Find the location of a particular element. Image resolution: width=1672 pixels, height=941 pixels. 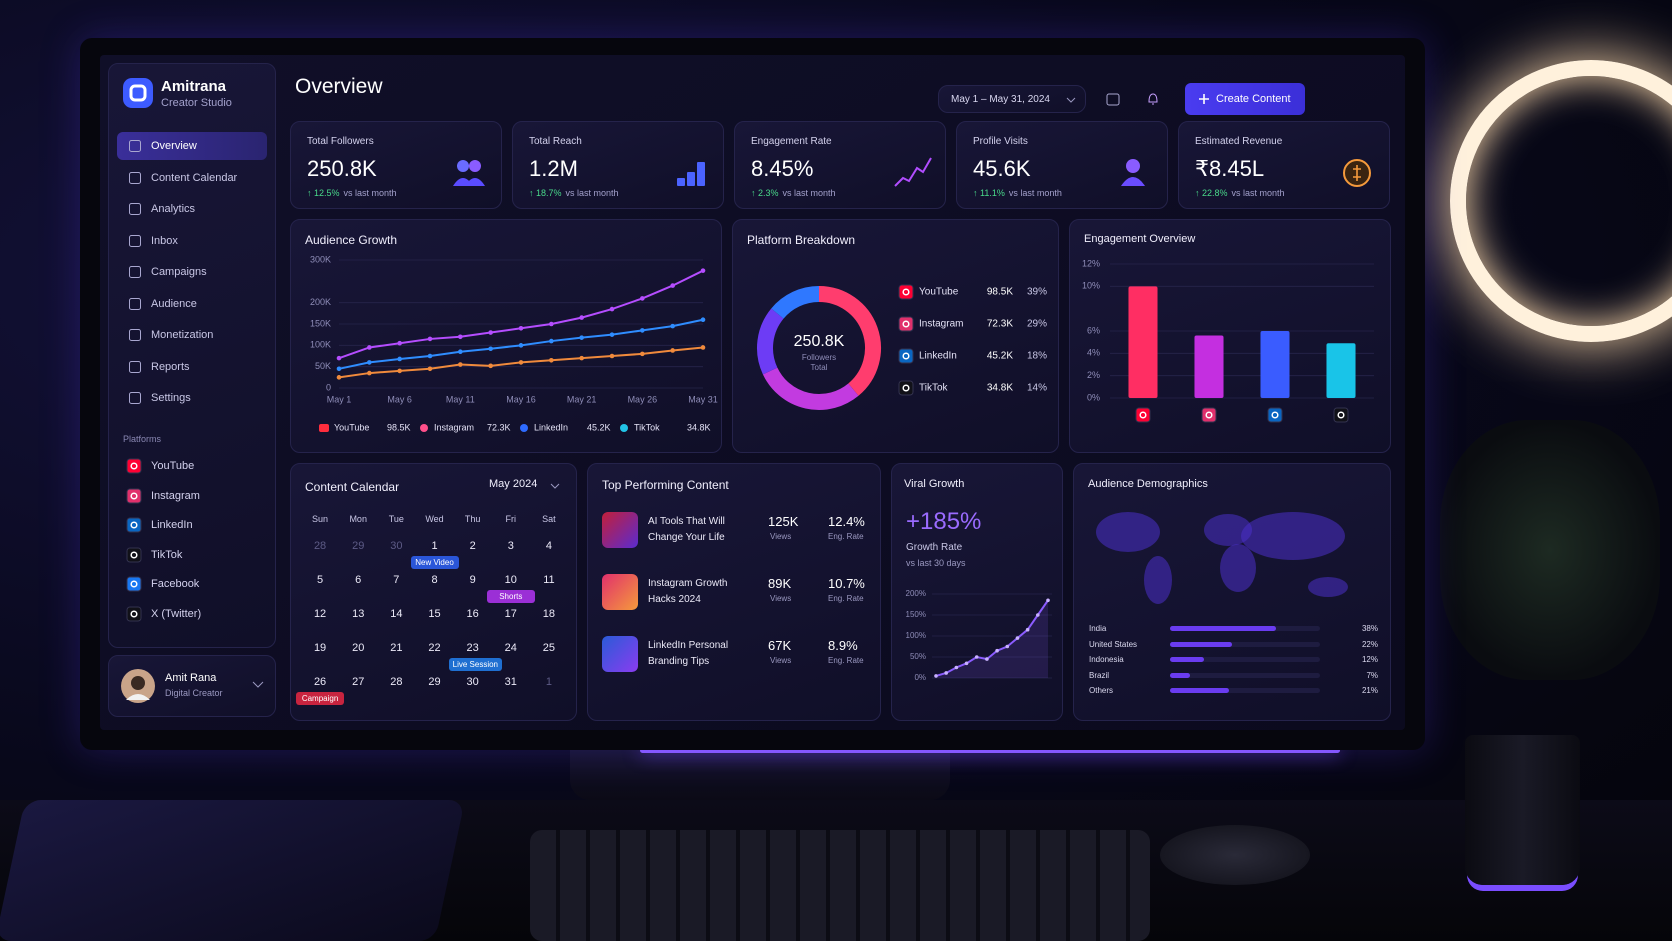

platform-item: TikTok is located at coordinates (192, 555).